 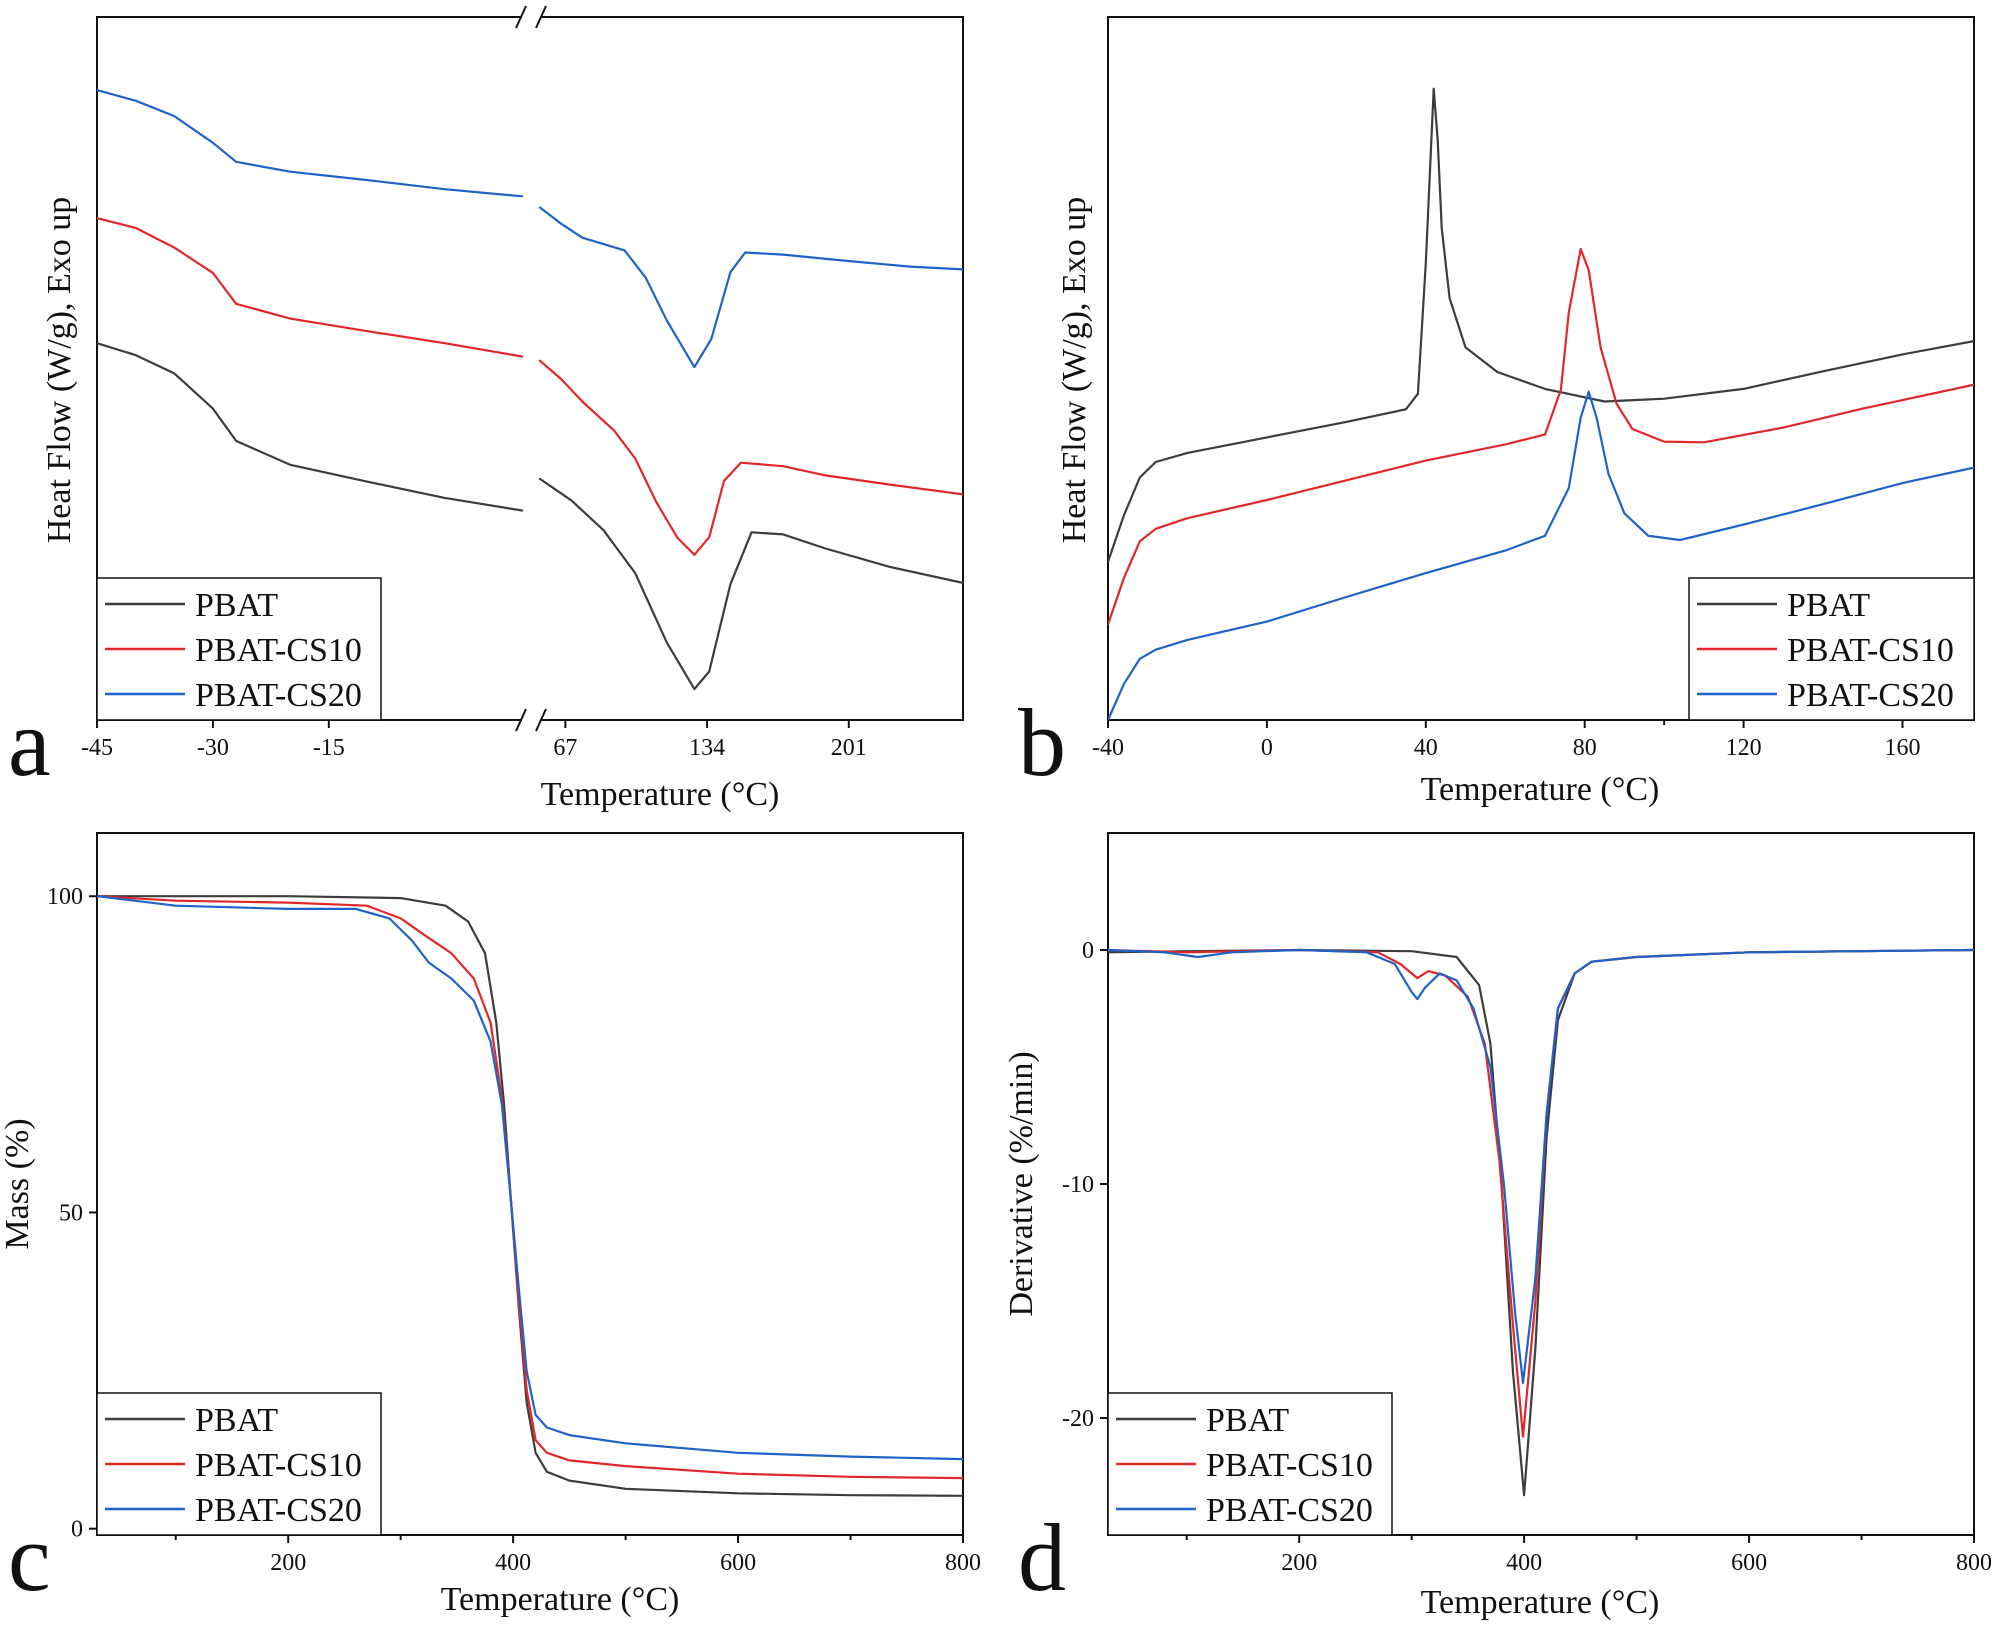 What do you see at coordinates (71, 1213) in the screenshot?
I see `y-tick-label: 50` at bounding box center [71, 1213].